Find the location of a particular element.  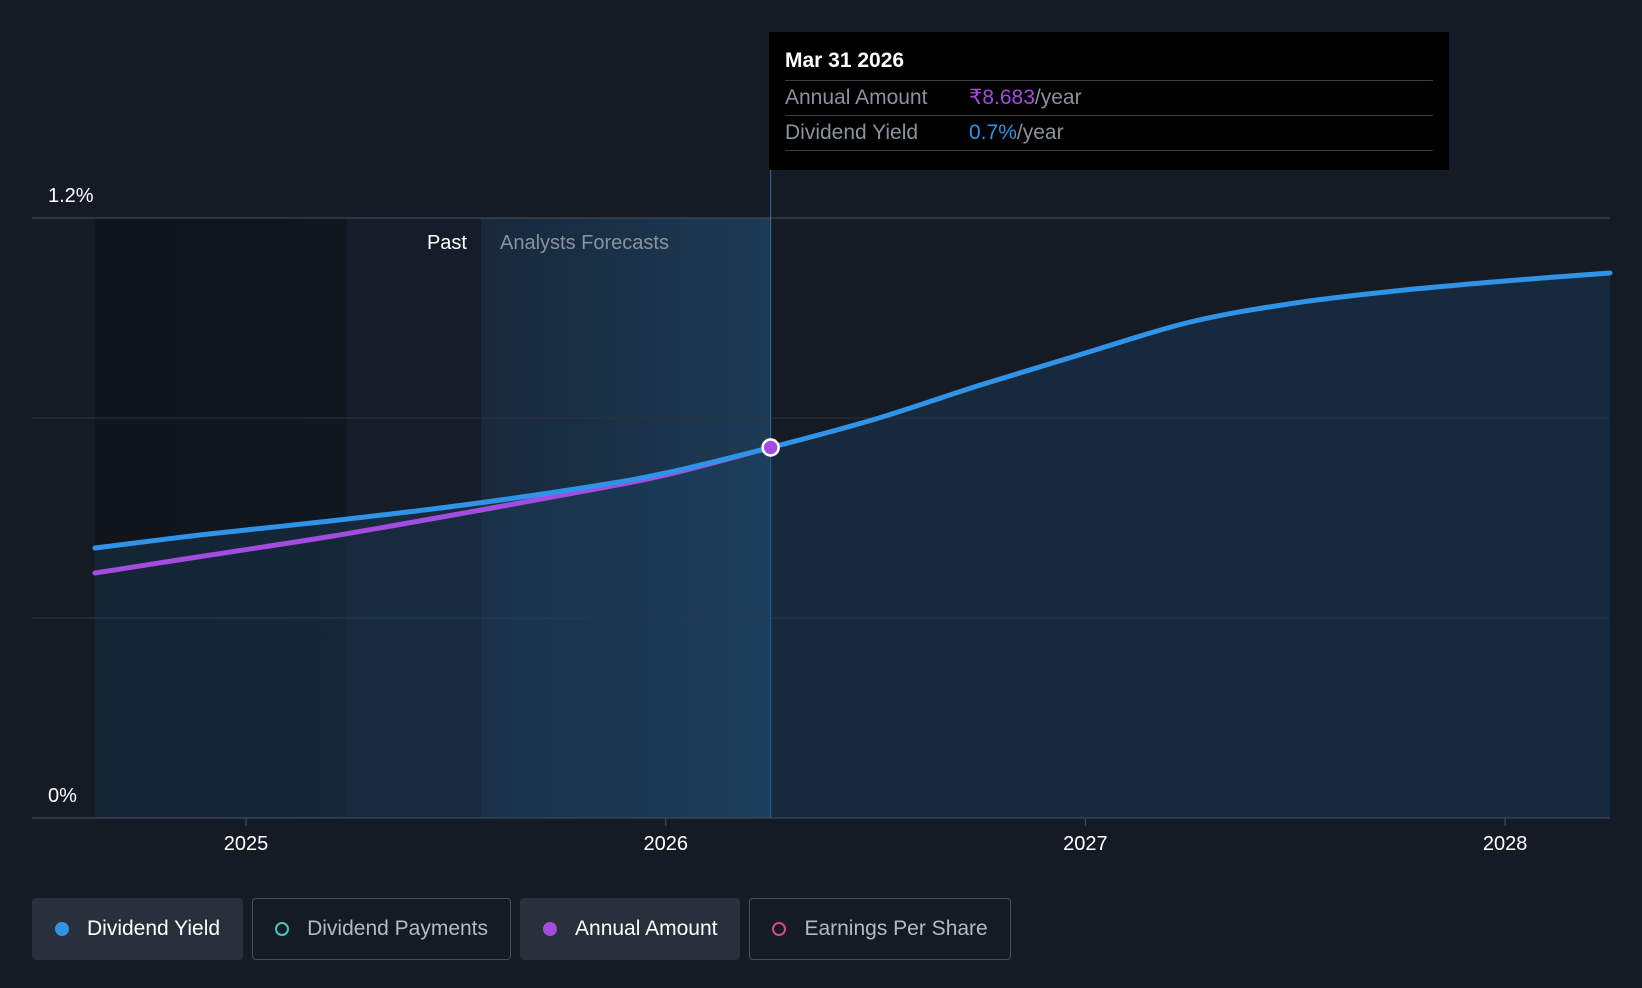

x-tick-label: 2028 is located at coordinates (1505, 844).